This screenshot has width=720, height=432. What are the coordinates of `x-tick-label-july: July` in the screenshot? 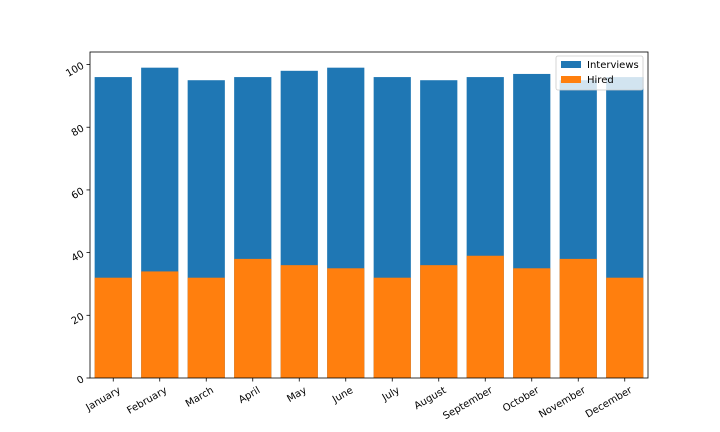 It's located at (391, 394).